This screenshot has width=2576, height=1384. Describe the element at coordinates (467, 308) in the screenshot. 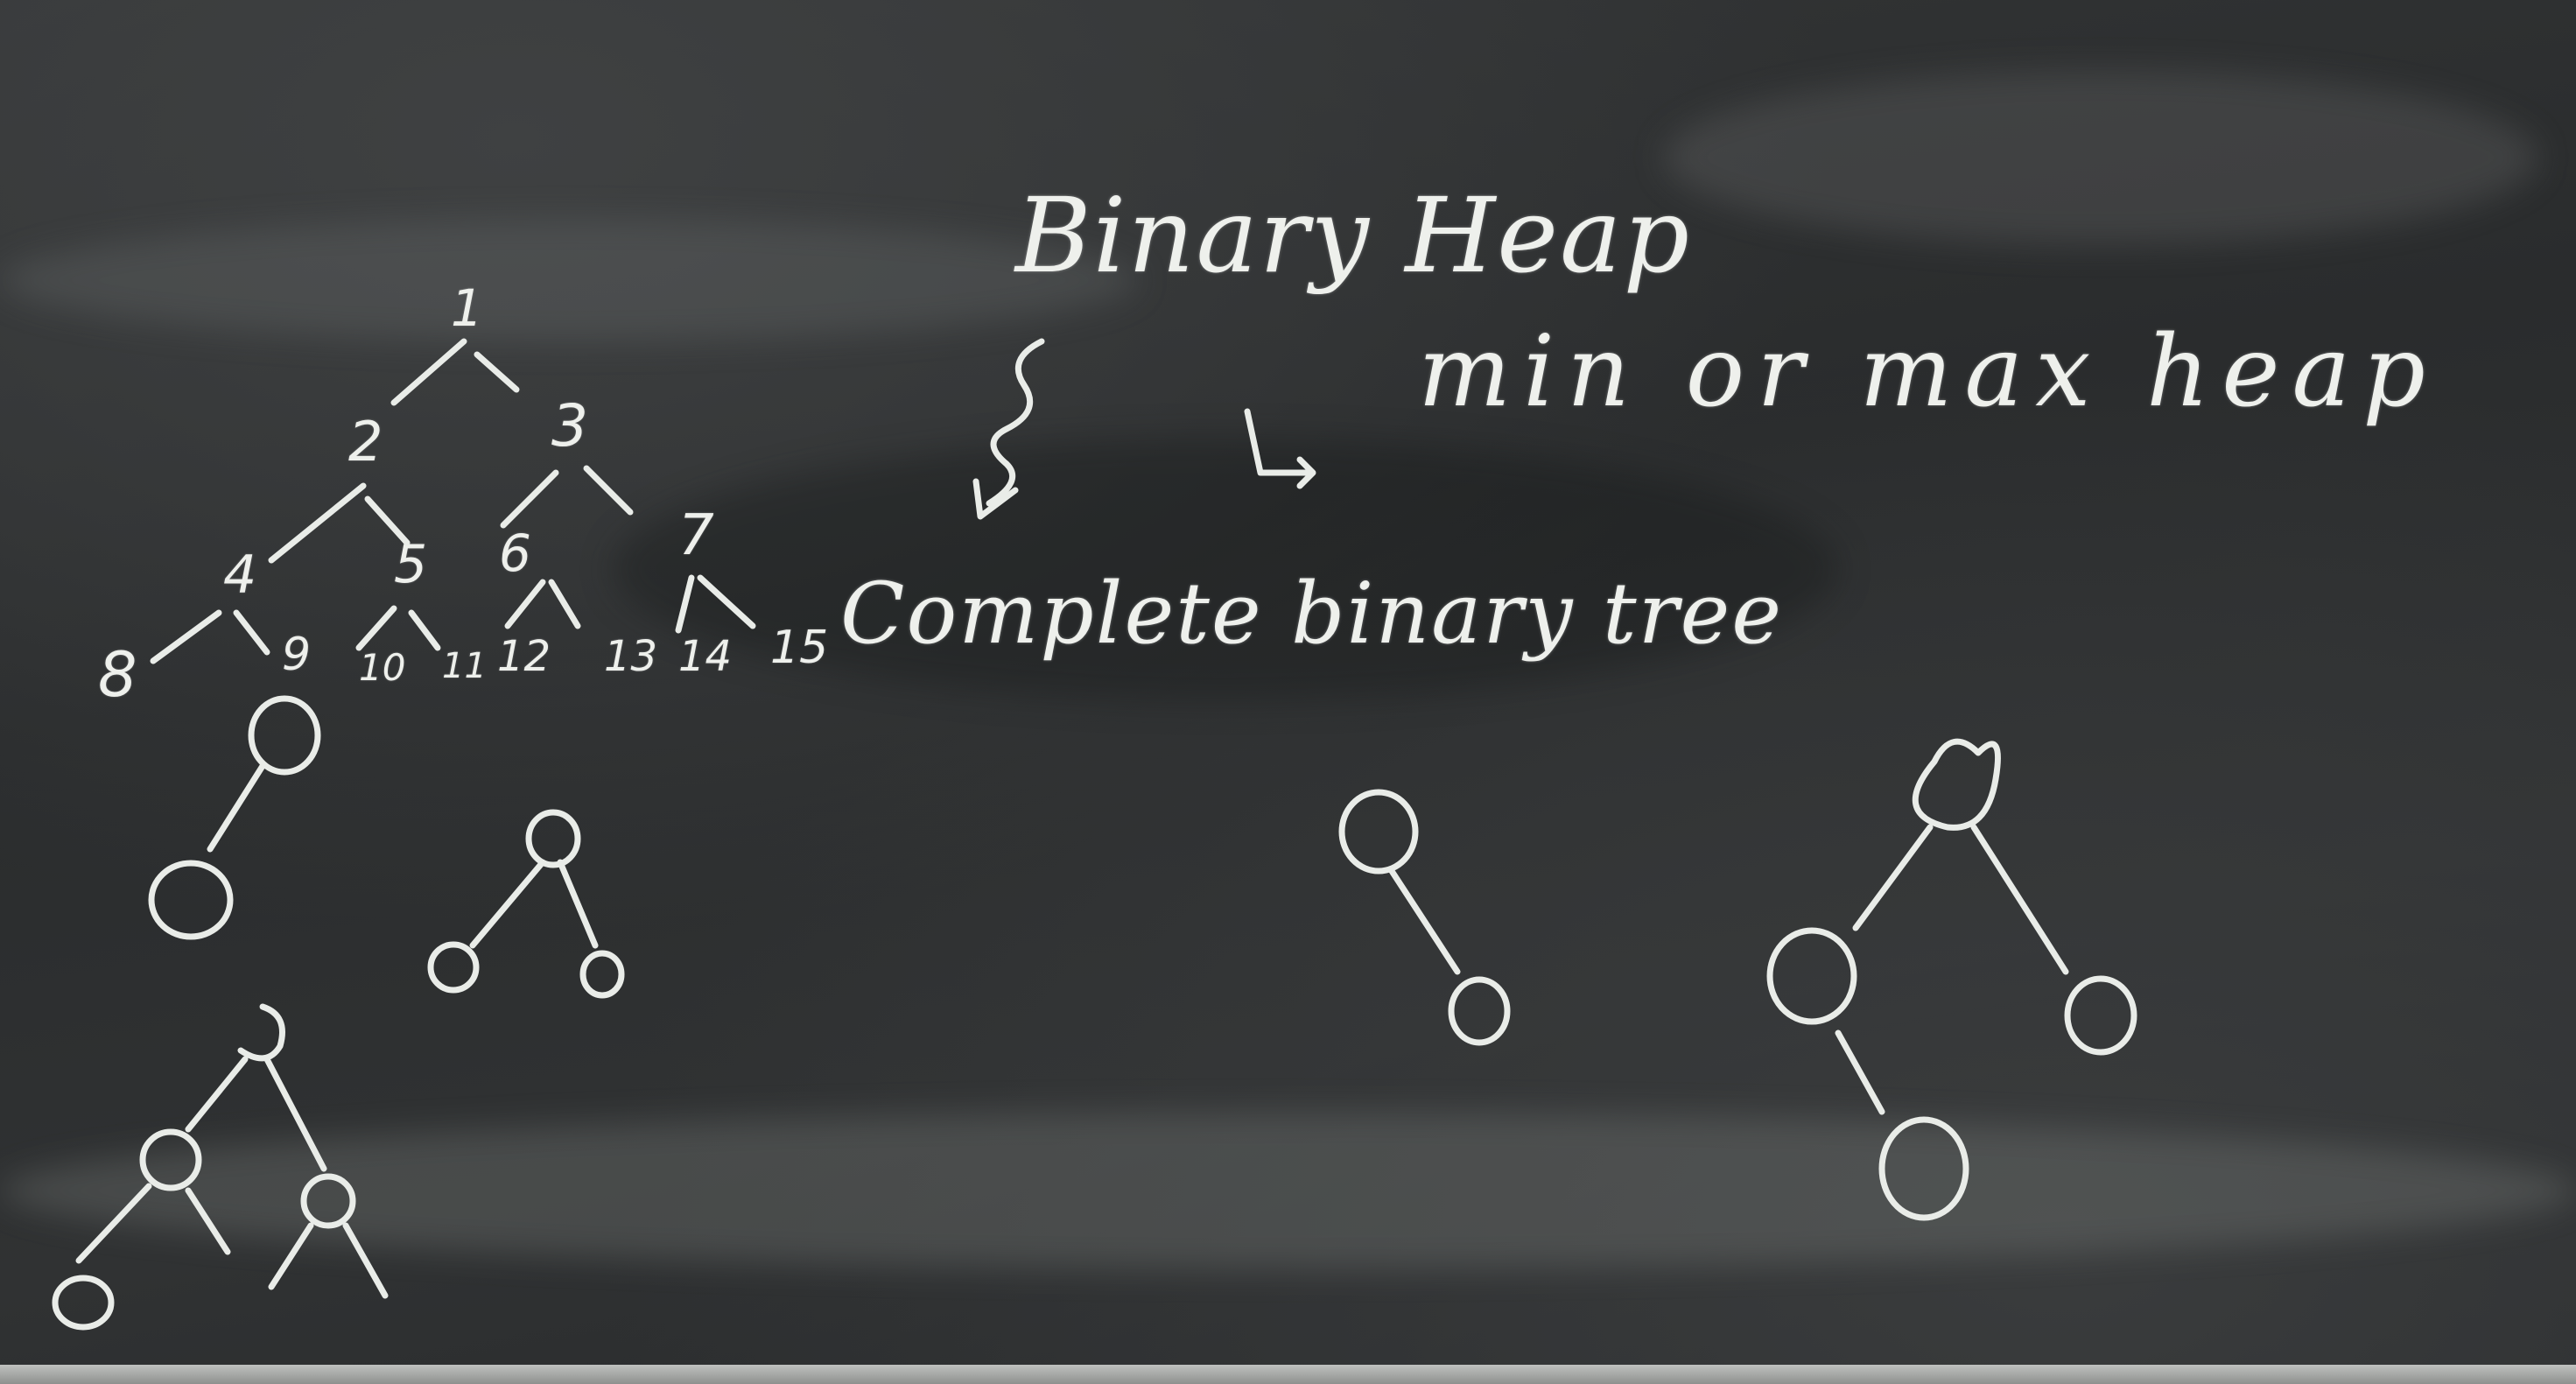

I see `tree-label-1: 1` at that location.